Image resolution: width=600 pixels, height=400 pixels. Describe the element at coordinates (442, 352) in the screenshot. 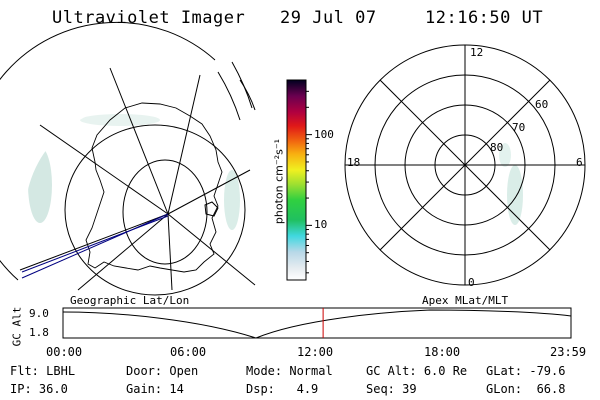

I see `timeline-x-tick-3: 18:00` at that location.